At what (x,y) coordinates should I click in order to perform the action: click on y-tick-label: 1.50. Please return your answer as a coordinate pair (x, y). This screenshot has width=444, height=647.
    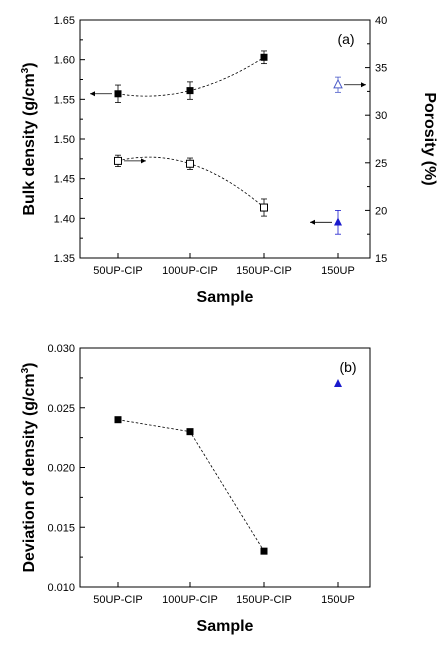
    Looking at the image, I should click on (64, 140).